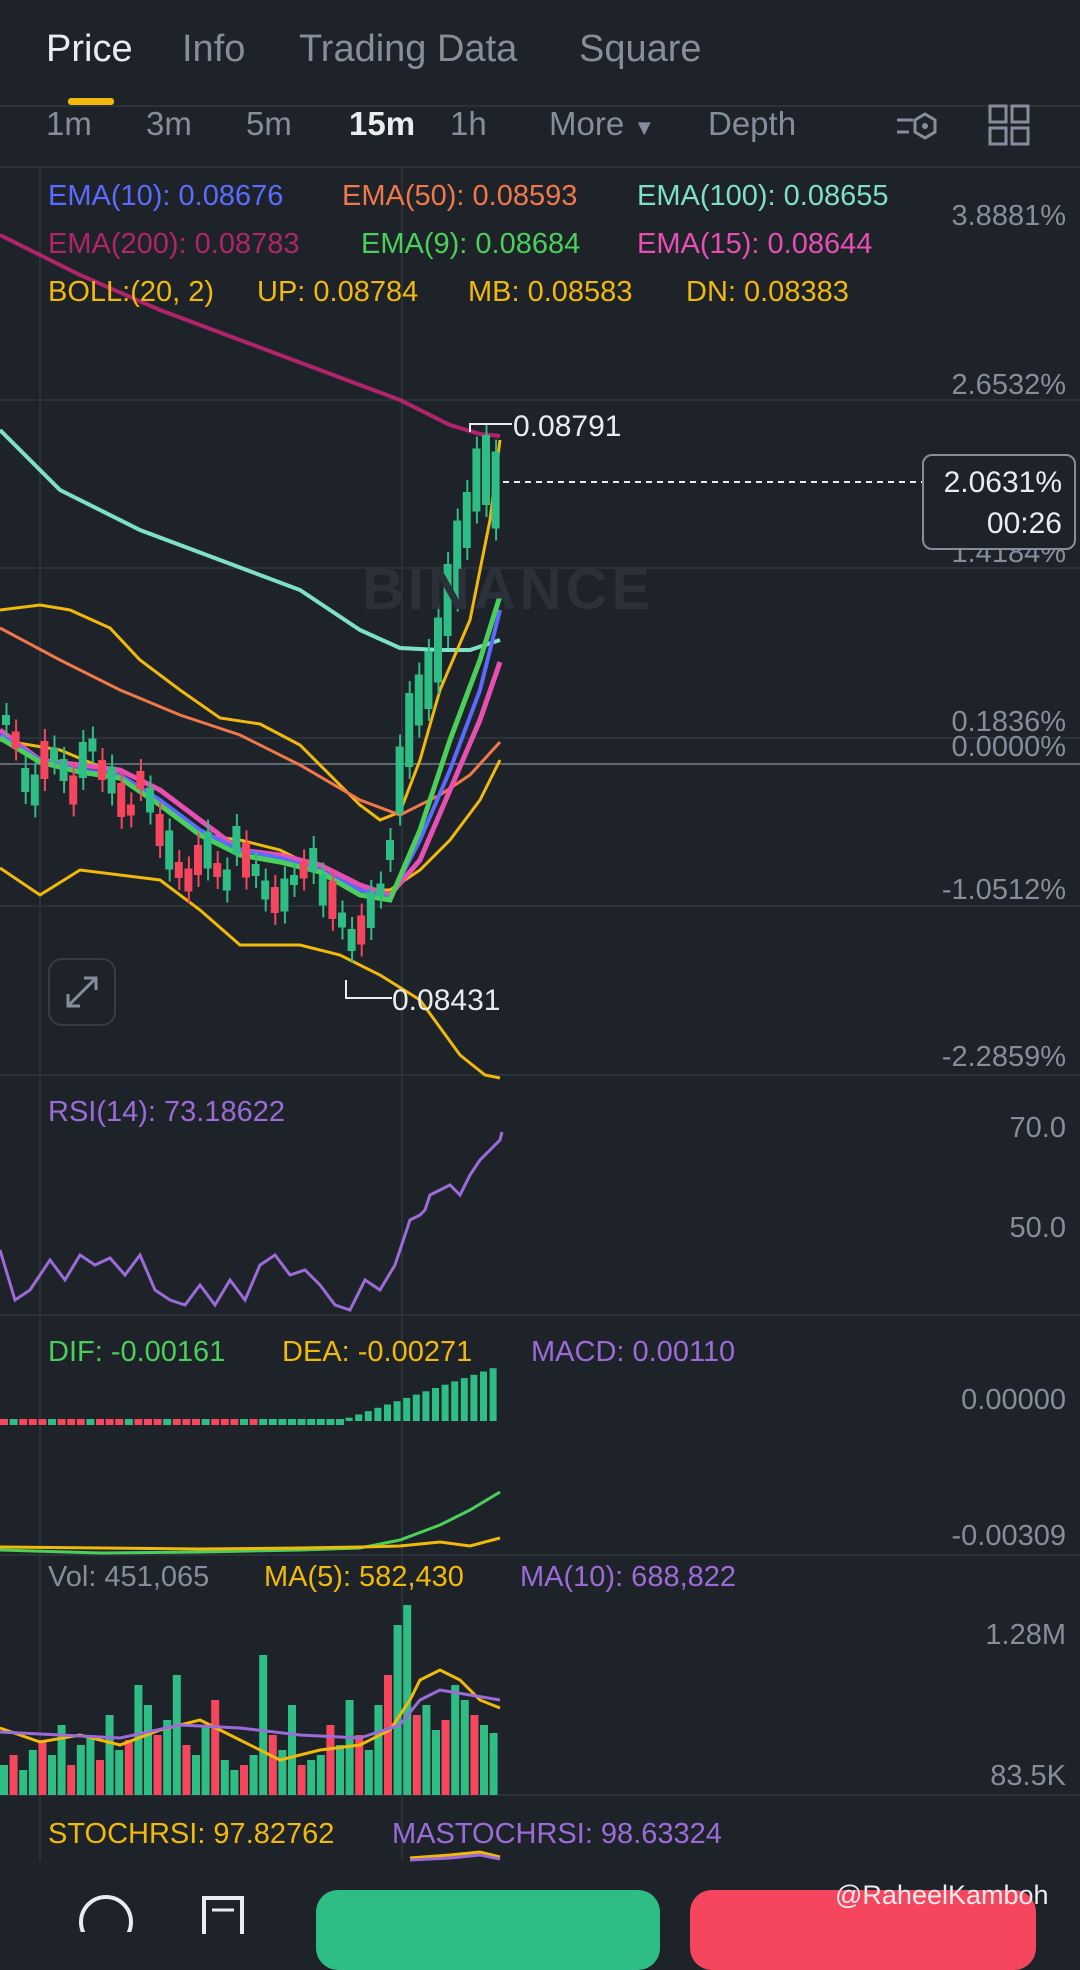 This screenshot has width=1080, height=1970. I want to click on price-axis-label: -1.0512%, so click(1003, 890).